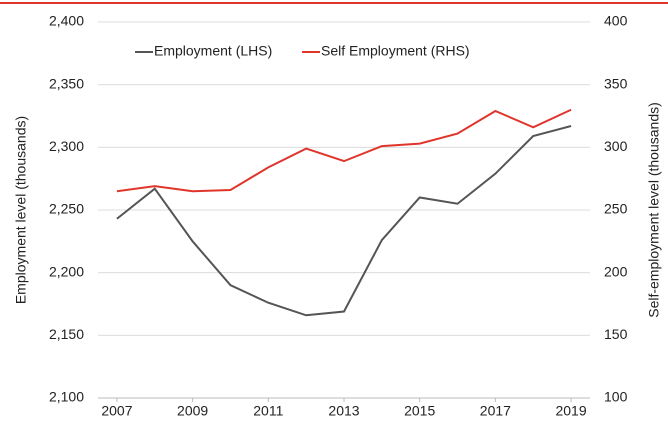 This screenshot has width=668, height=423. Describe the element at coordinates (395, 51) in the screenshot. I see `legend-label: Self Employment (RHS)` at that location.